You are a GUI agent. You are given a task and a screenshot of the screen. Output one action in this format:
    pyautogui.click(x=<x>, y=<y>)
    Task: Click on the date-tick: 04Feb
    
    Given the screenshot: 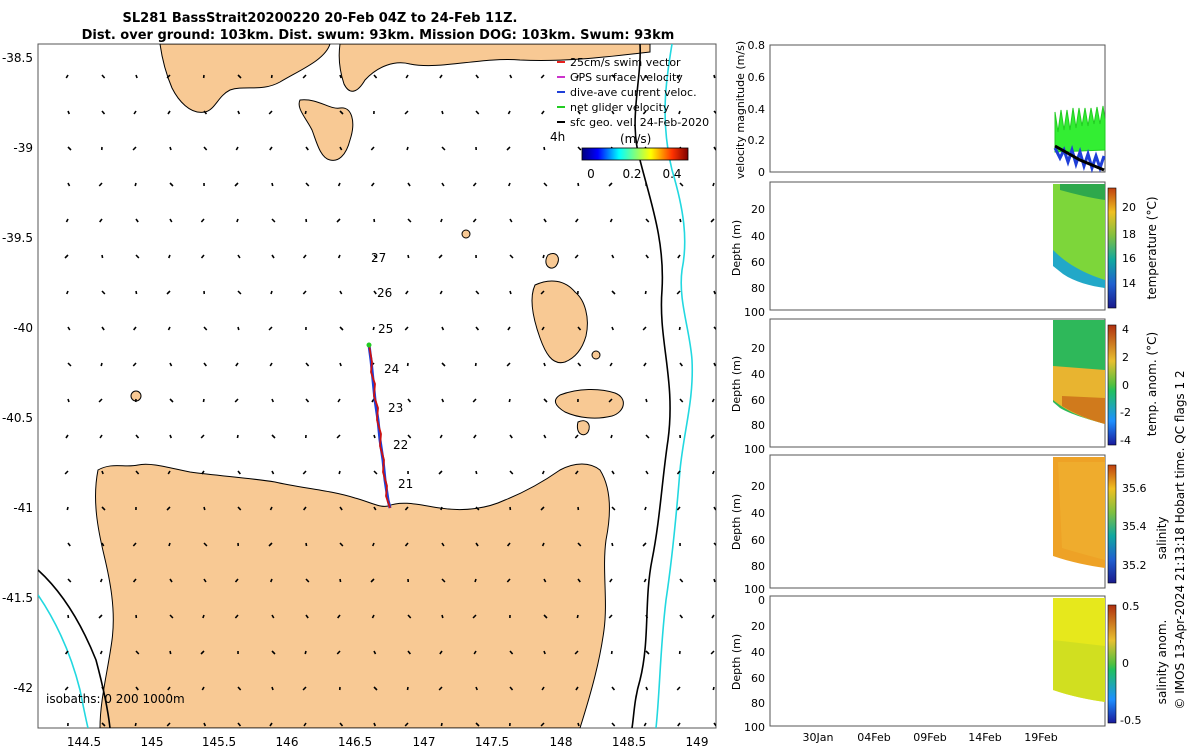 What is the action you would take?
    pyautogui.click(x=873, y=737)
    